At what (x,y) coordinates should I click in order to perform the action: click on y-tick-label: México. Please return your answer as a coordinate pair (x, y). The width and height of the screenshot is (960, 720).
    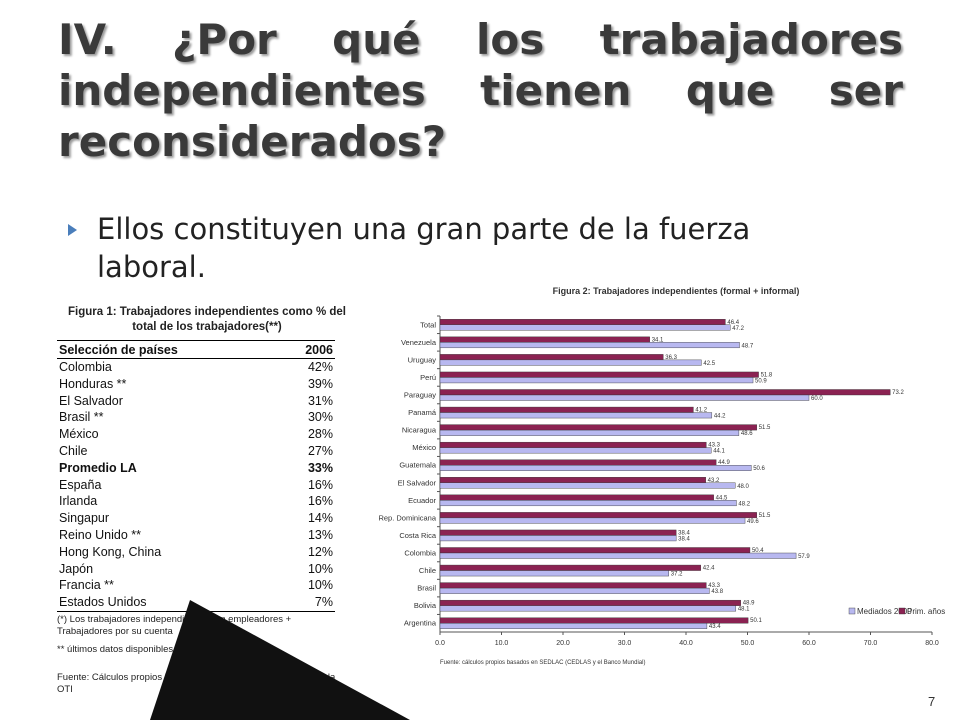
    Looking at the image, I should click on (424, 447).